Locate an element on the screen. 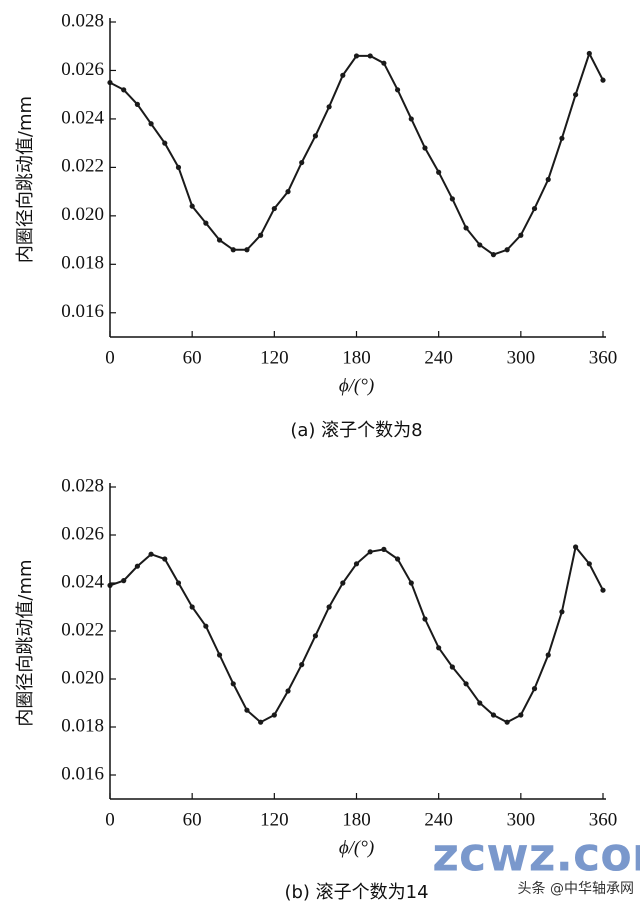 This screenshot has width=640, height=912. watermark-account: 头条 @中华轴承网 is located at coordinates (576, 888).